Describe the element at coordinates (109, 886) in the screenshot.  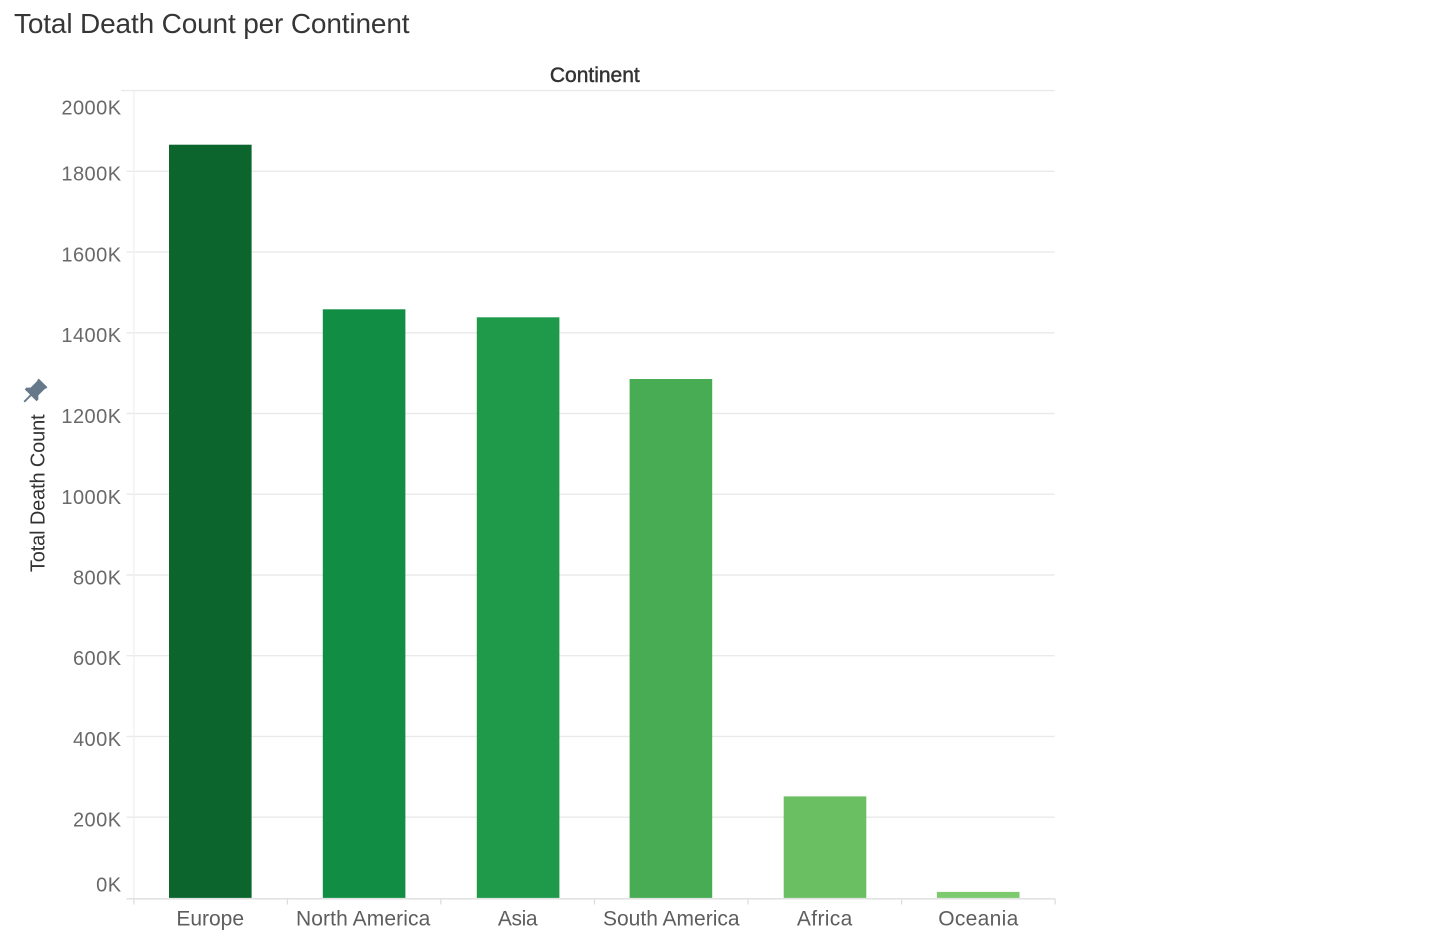
I see `svg-text: 0K` at that location.